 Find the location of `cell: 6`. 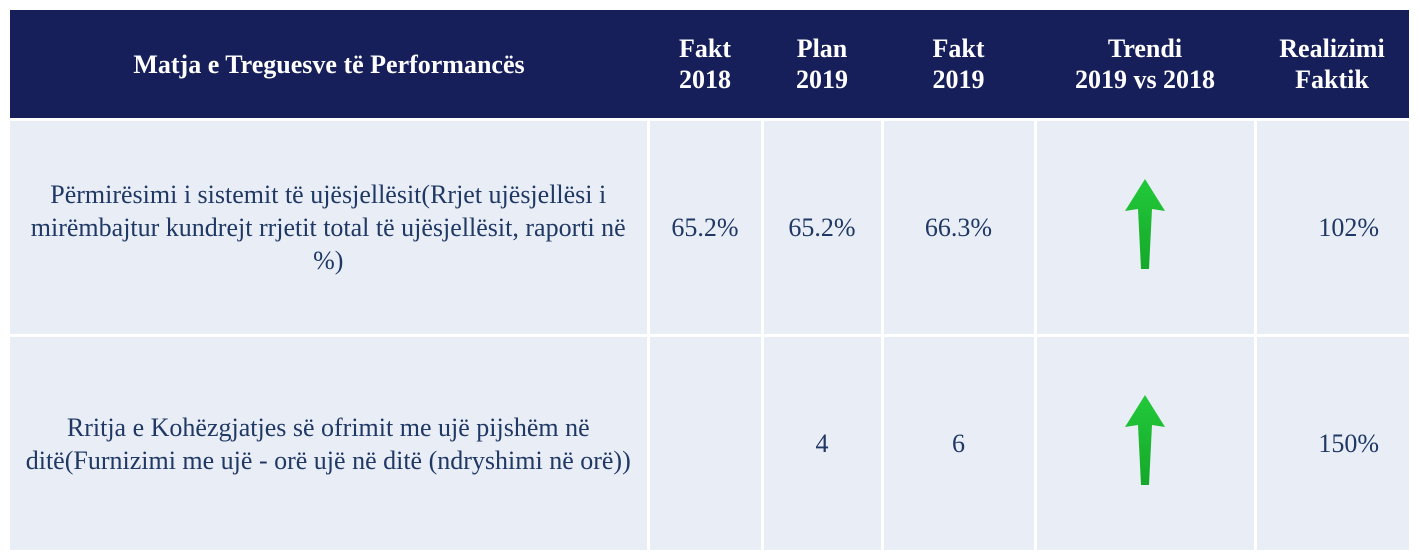

cell: 6 is located at coordinates (959, 442).